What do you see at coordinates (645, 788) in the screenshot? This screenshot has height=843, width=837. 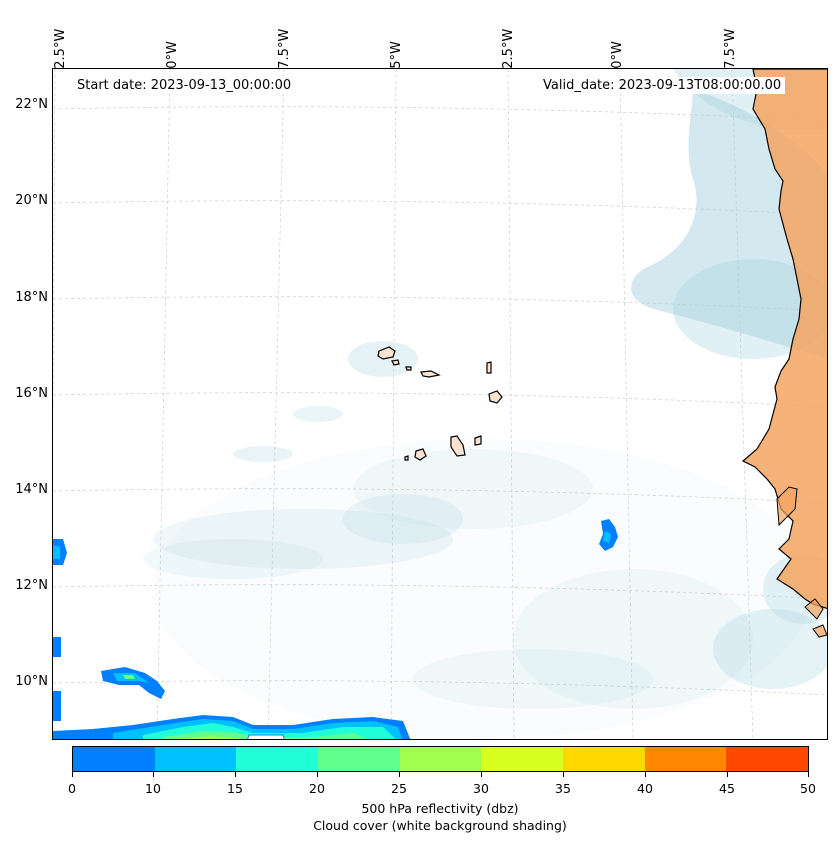 I see `colorbar-tick-40: 40` at bounding box center [645, 788].